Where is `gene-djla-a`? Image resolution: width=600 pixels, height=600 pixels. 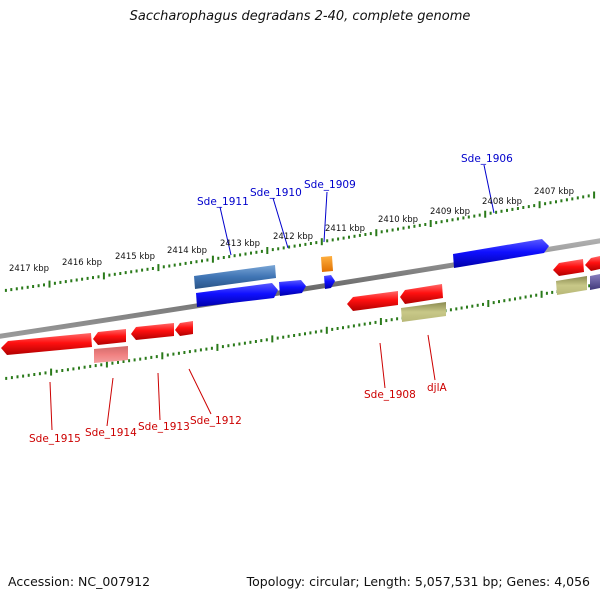
gene-djla-a is located at coordinates (421, 294).